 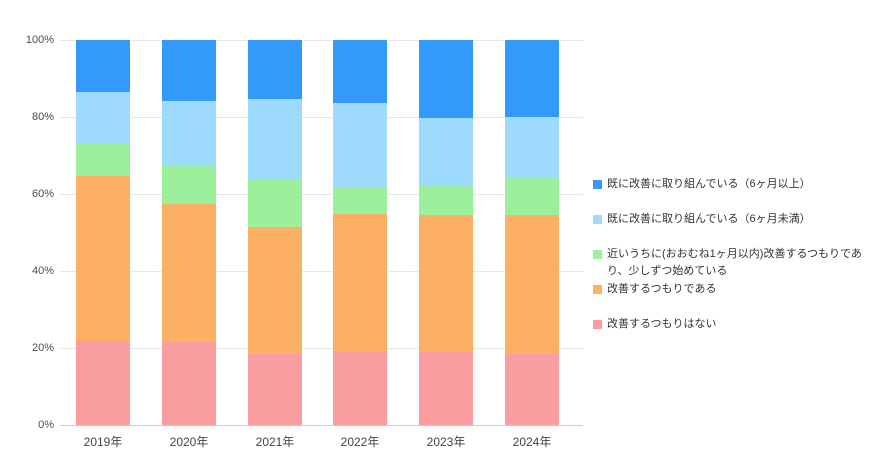 I want to click on y-tick-label: 100%, so click(x=39, y=40).